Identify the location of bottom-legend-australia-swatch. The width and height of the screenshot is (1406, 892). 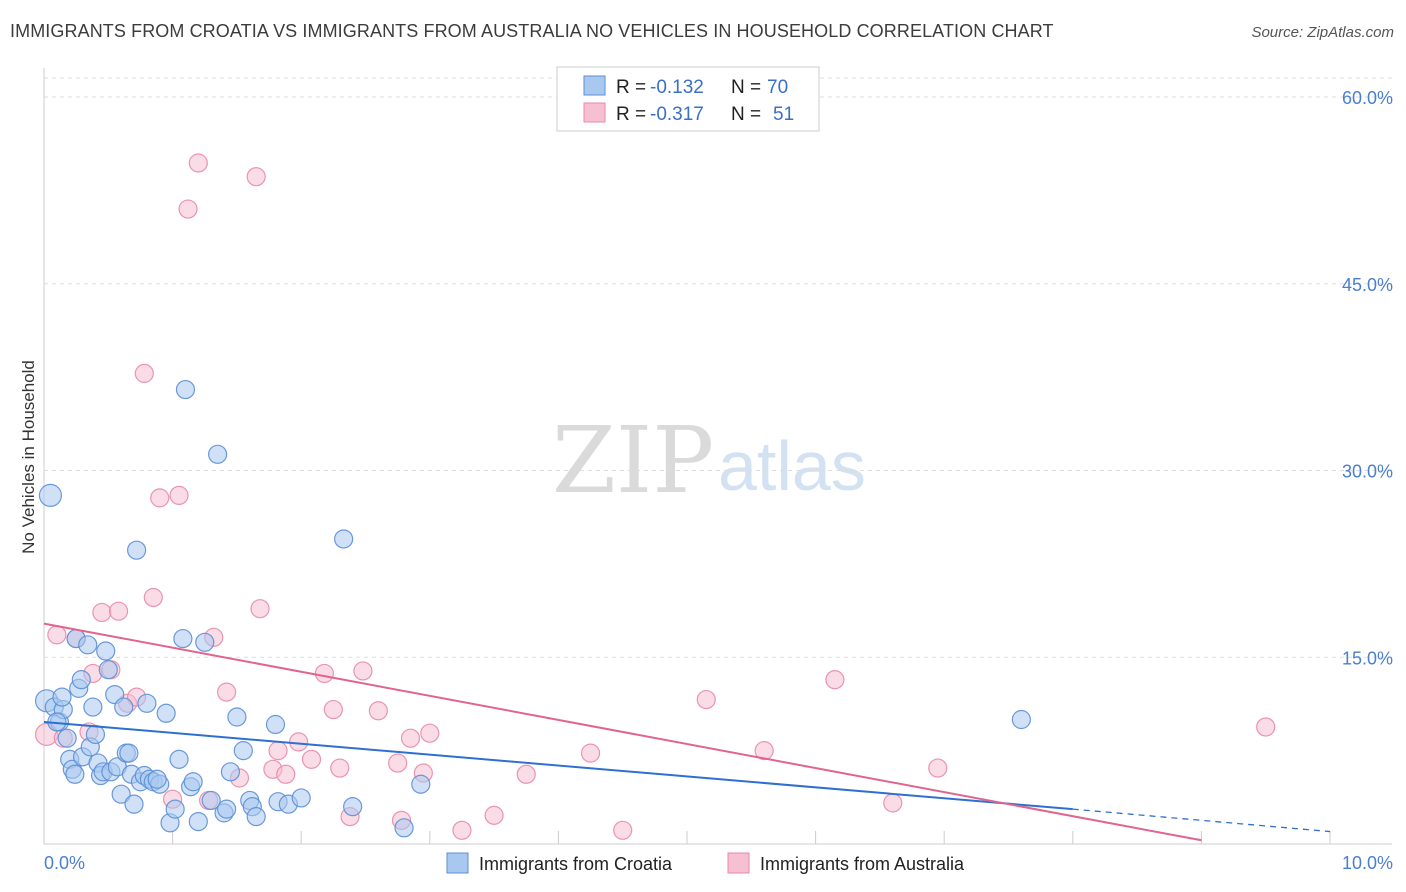
(738, 863).